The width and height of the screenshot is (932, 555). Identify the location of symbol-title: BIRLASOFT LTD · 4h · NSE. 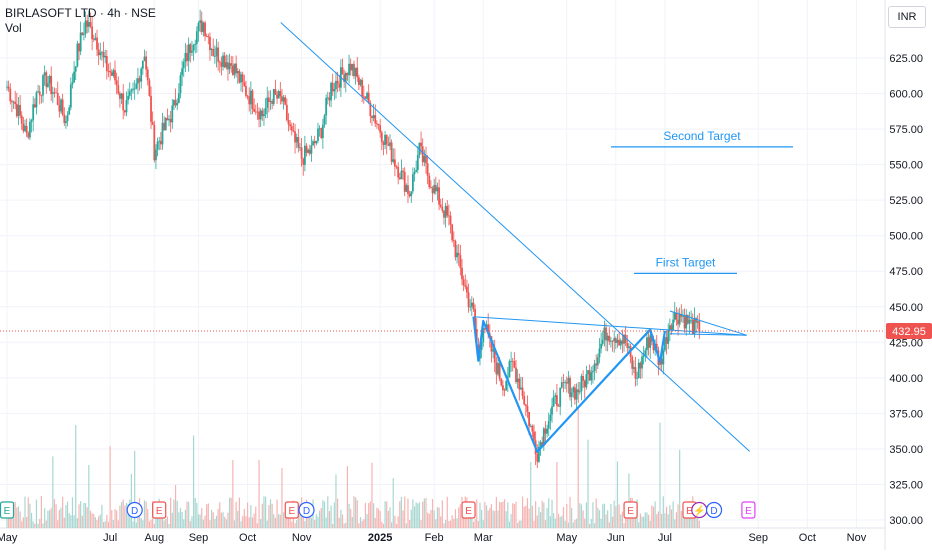
(80, 13).